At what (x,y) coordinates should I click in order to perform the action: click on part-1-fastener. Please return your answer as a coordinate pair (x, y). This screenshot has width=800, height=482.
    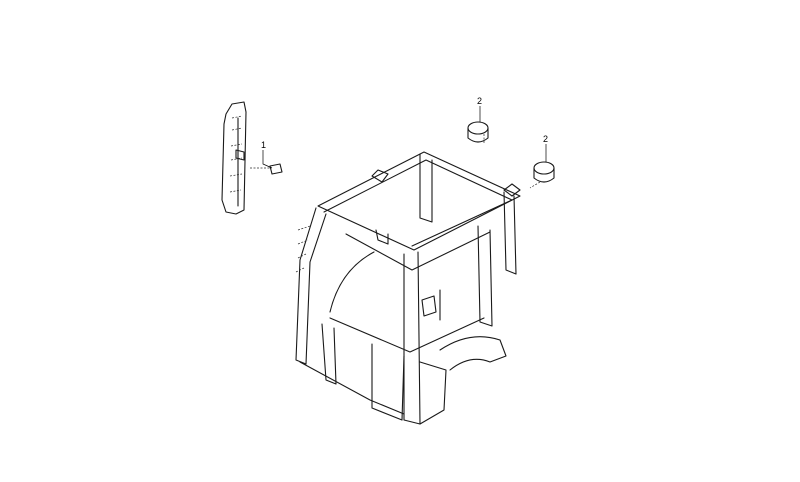
    Looking at the image, I should click on (266, 169).